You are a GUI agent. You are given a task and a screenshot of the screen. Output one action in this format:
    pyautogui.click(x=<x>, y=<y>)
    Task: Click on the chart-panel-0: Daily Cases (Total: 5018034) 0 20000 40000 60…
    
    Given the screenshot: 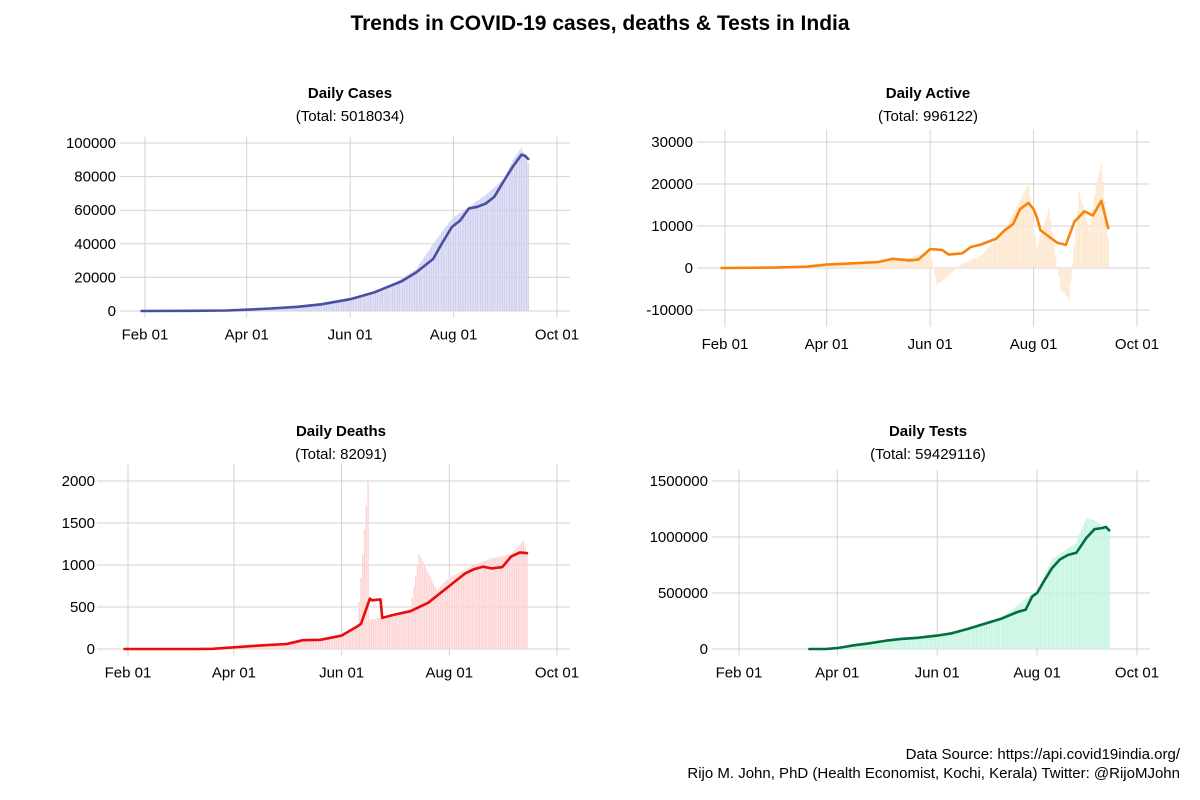 What is the action you would take?
    pyautogui.click(x=322, y=214)
    